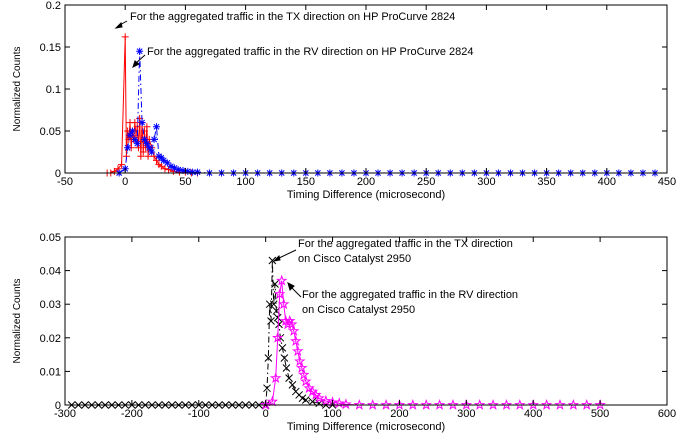  I want to click on x-tick-label: 450, so click(667, 182).